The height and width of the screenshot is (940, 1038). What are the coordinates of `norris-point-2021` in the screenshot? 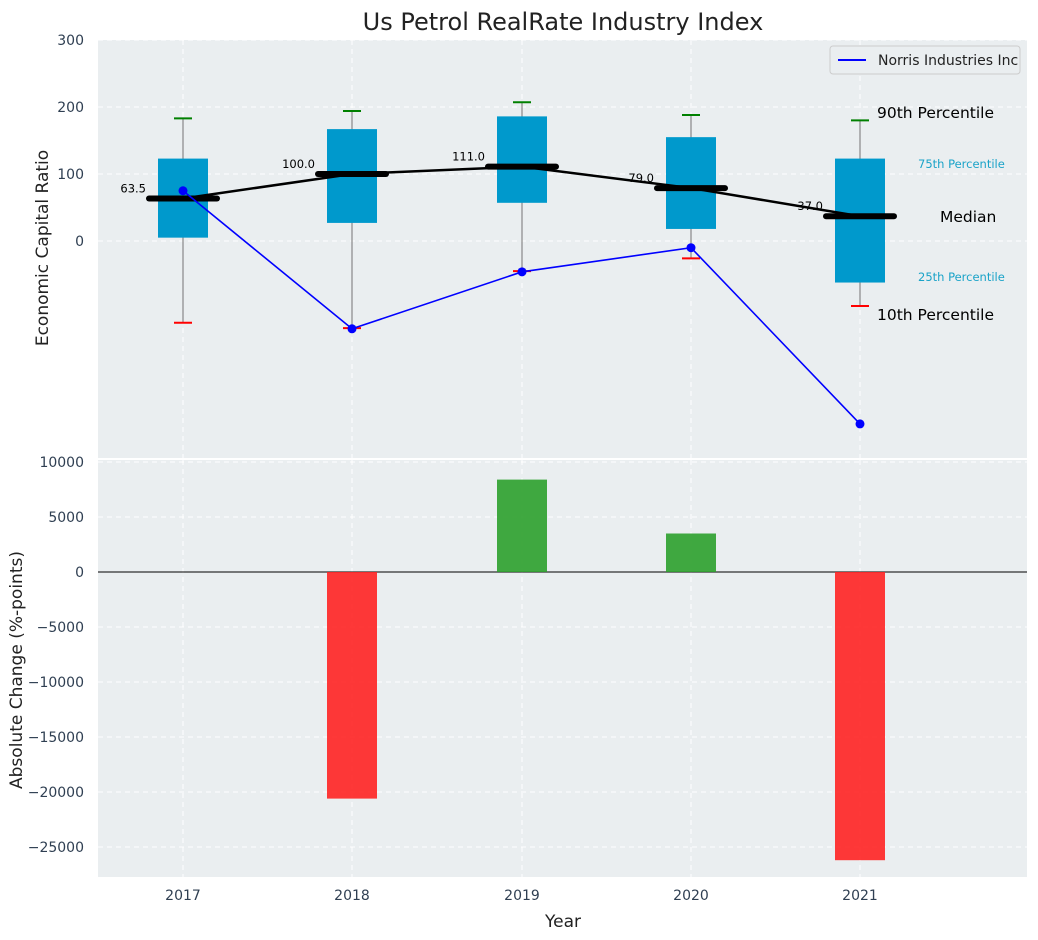 It's located at (860, 424).